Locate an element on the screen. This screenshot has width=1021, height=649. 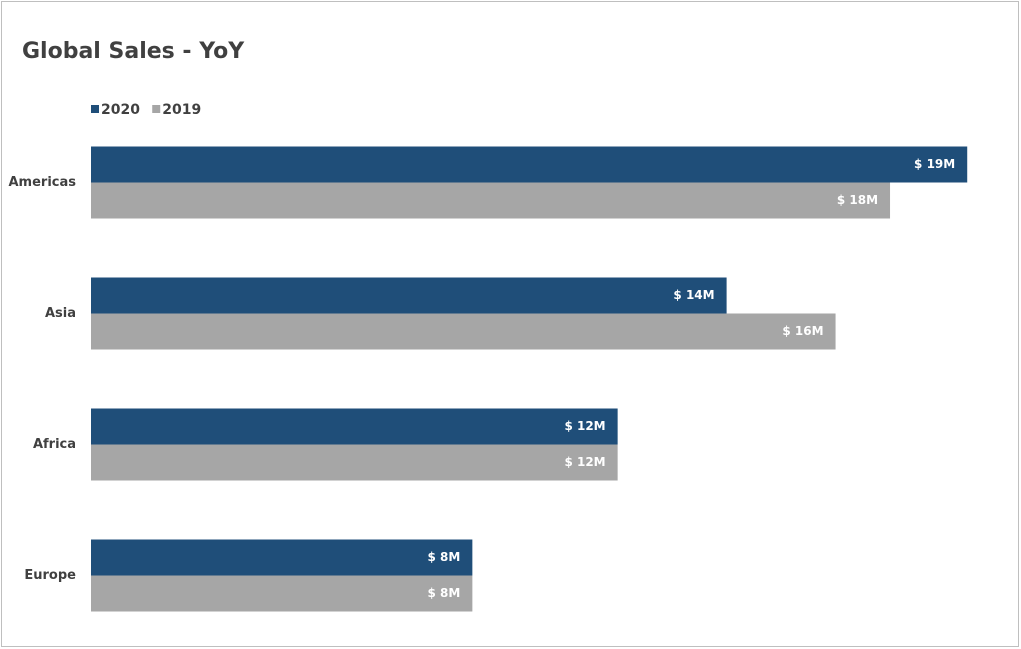
y-tick-label: Africa is located at coordinates (54, 444).